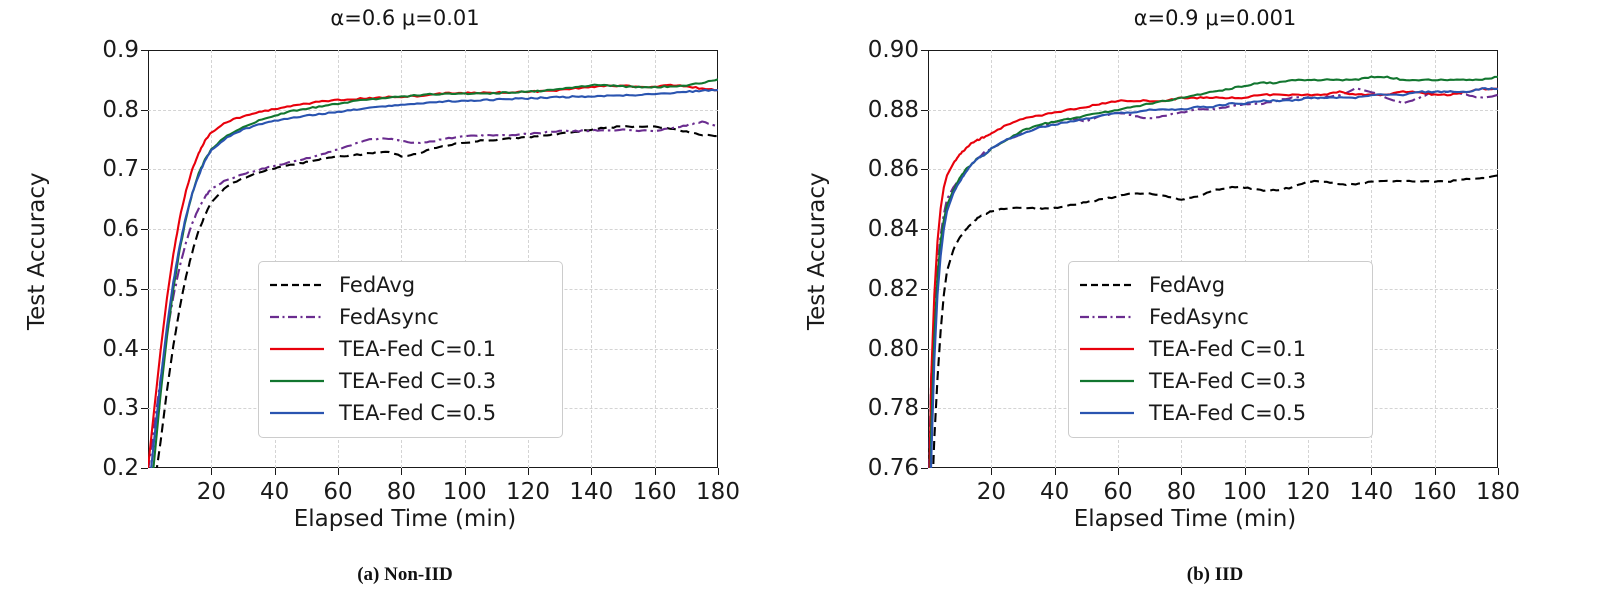  Describe the element at coordinates (120, 169) in the screenshot. I see `y-tick-label: 0.7` at that location.